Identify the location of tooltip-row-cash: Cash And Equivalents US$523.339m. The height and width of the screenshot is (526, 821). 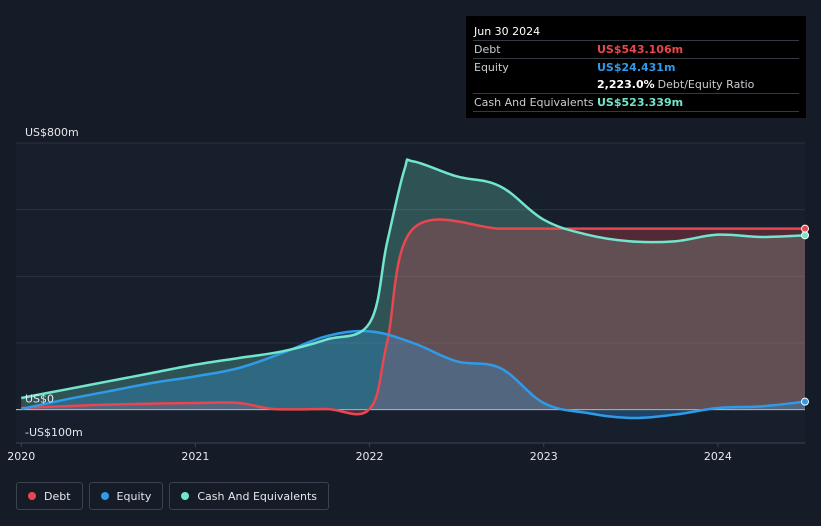
(636, 102).